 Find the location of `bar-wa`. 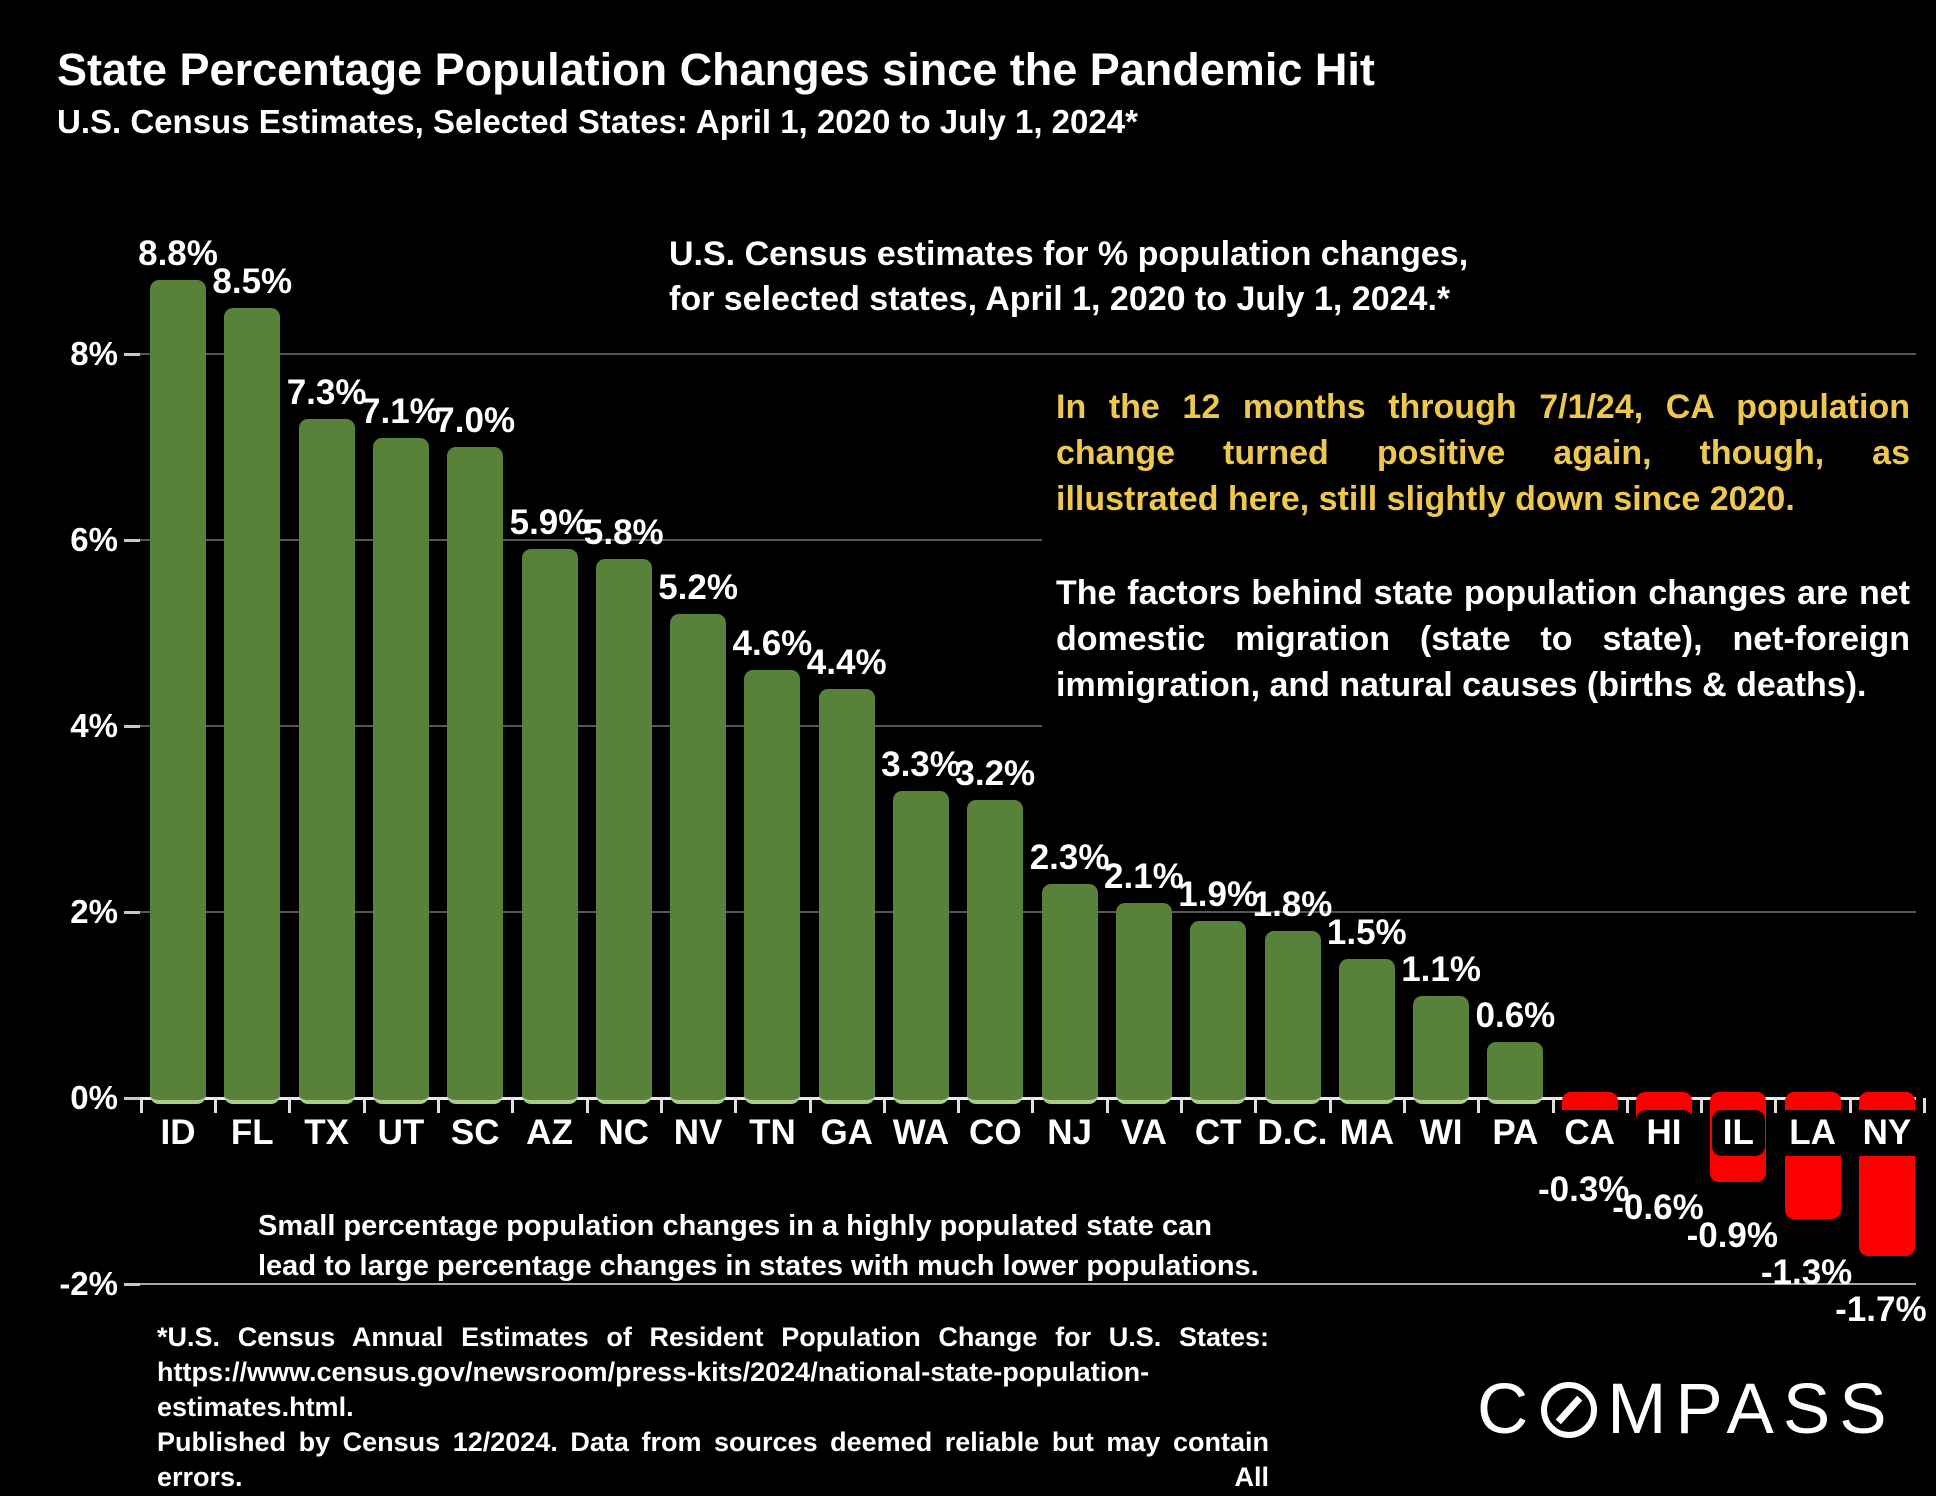

bar-wa is located at coordinates (921, 947).